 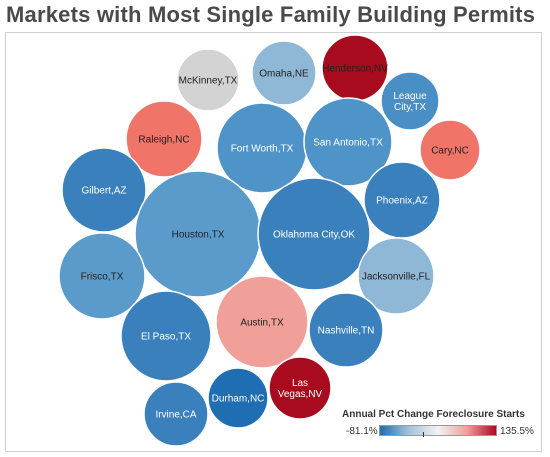 I want to click on bubble-frisco-tx: Frisco,TX, so click(x=102, y=276).